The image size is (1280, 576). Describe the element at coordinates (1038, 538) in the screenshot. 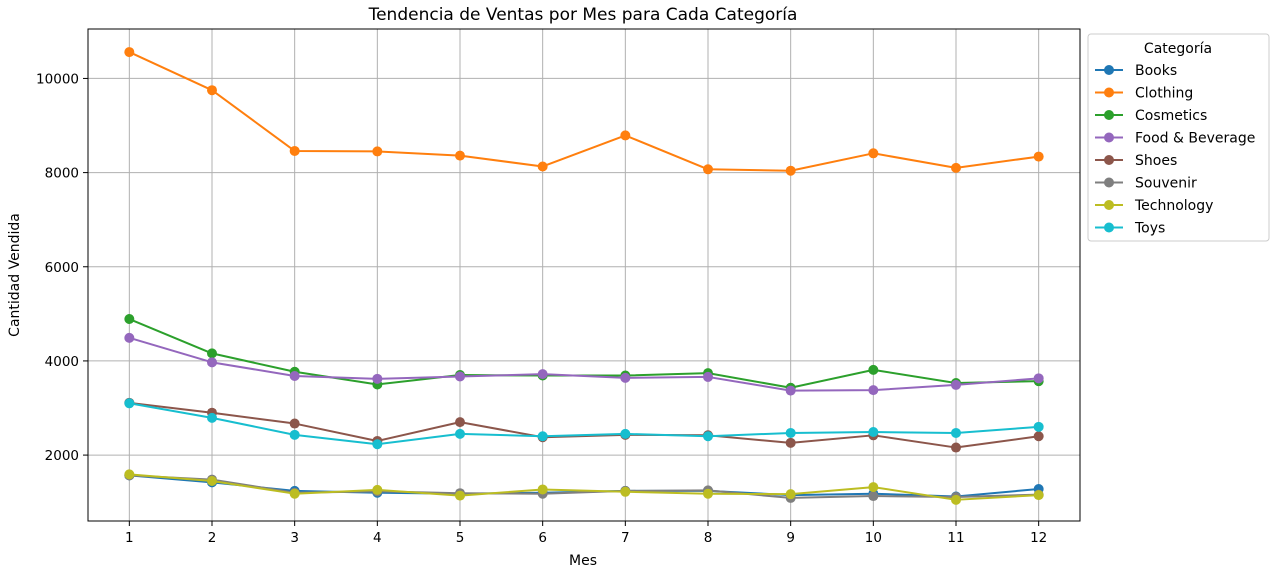

I see `x-tick-label: 12` at that location.